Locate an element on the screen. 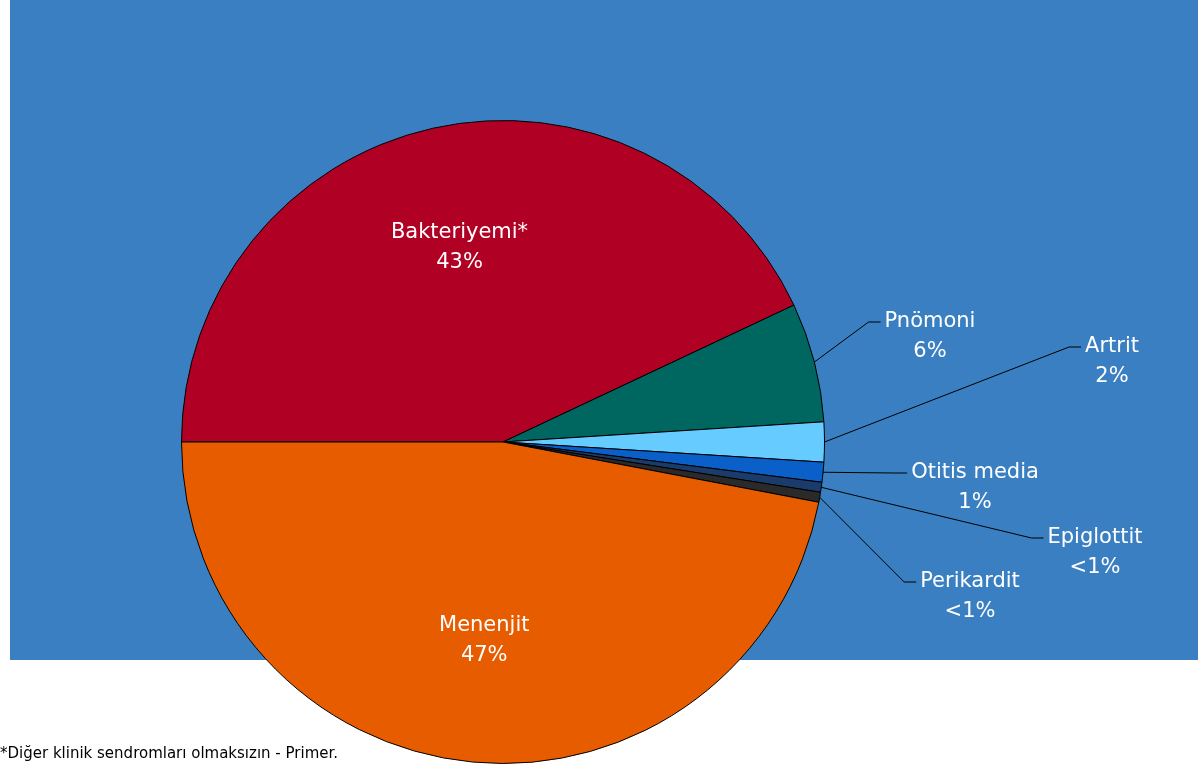  data-label: 47% is located at coordinates (484, 653).